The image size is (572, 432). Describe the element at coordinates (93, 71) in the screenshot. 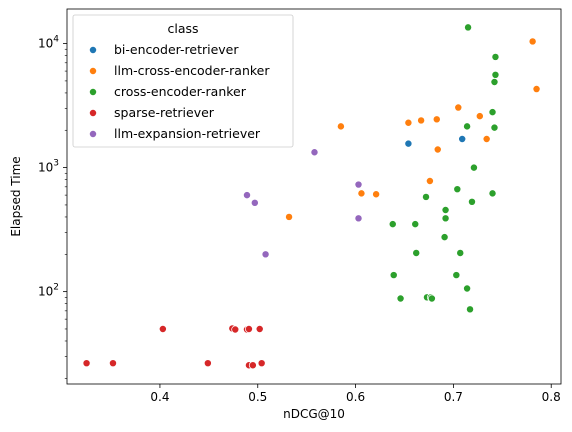

I see `legend-marker-llm-cross-encoder-ranker` at that location.